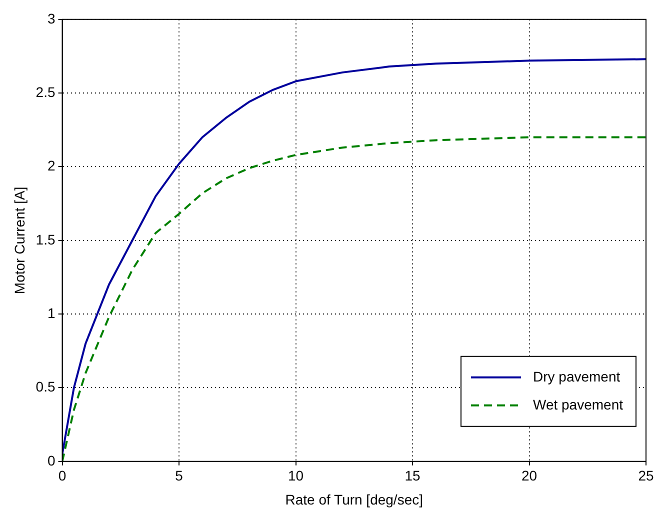  Describe the element at coordinates (529, 476) in the screenshot. I see `x-tick-label: 20` at that location.